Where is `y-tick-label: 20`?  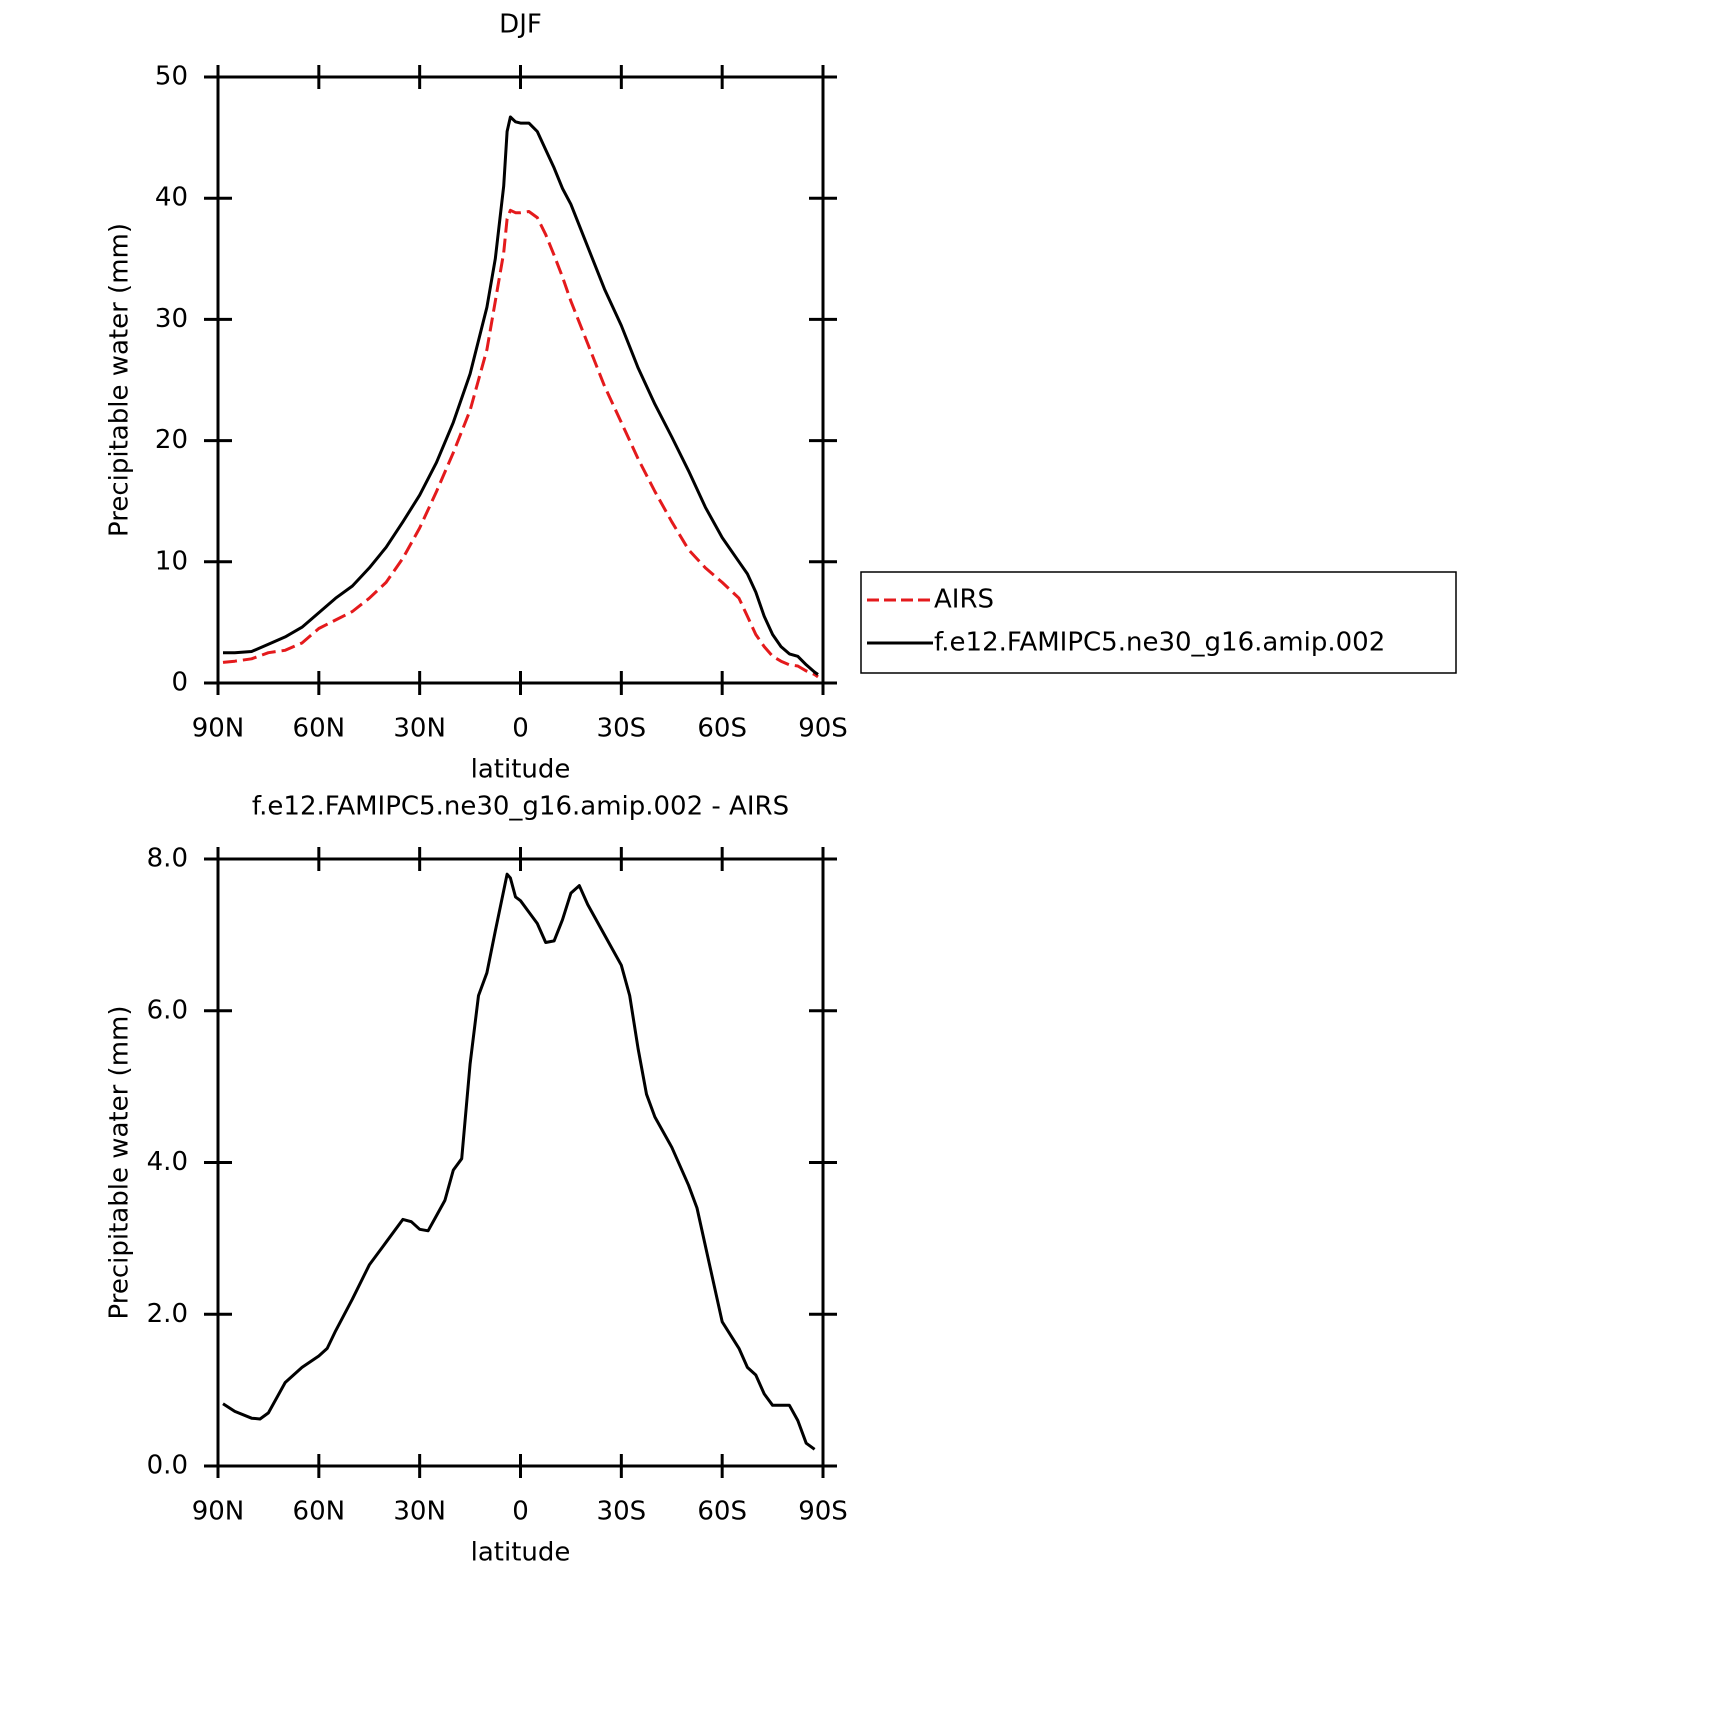
y-tick-label: 20 is located at coordinates (171, 440).